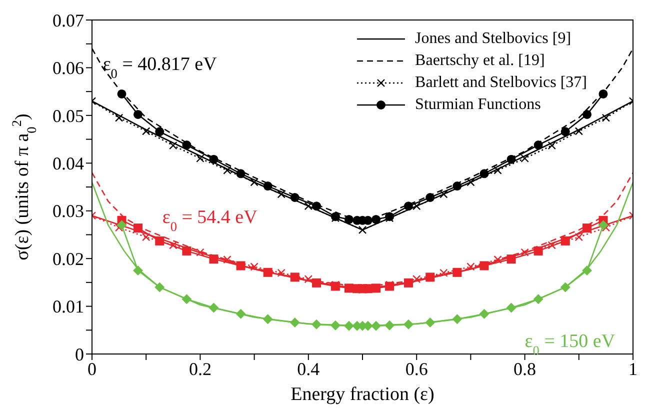 The width and height of the screenshot is (653, 420). Describe the element at coordinates (200, 368) in the screenshot. I see `x-tick-label: 0.2` at that location.